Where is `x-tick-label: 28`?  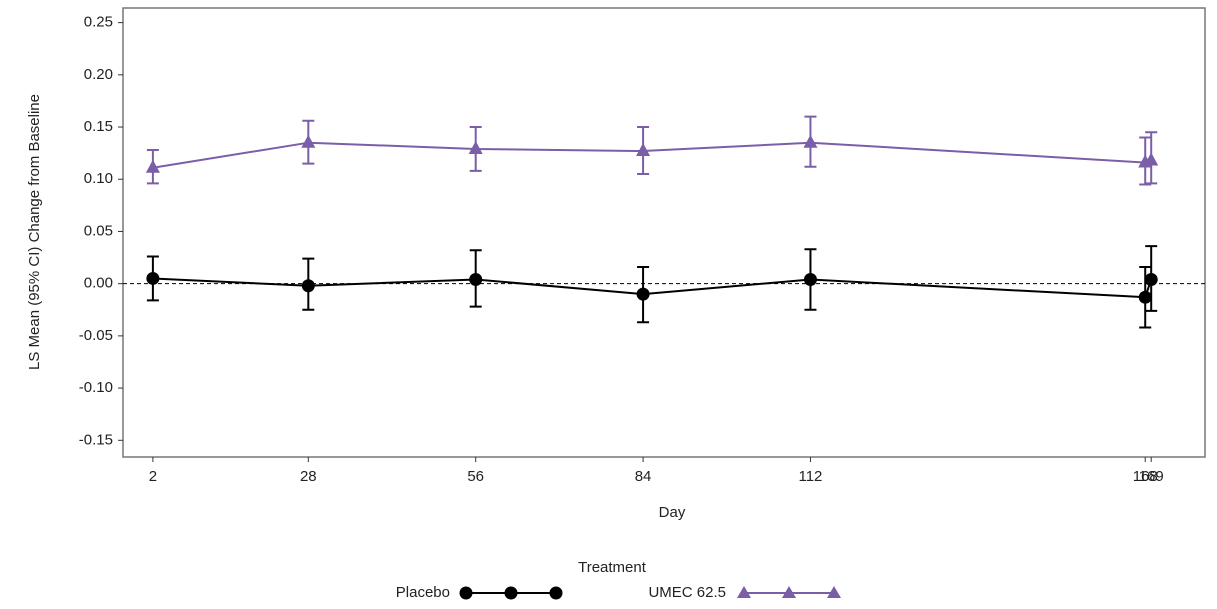 x-tick-label: 28 is located at coordinates (308, 476).